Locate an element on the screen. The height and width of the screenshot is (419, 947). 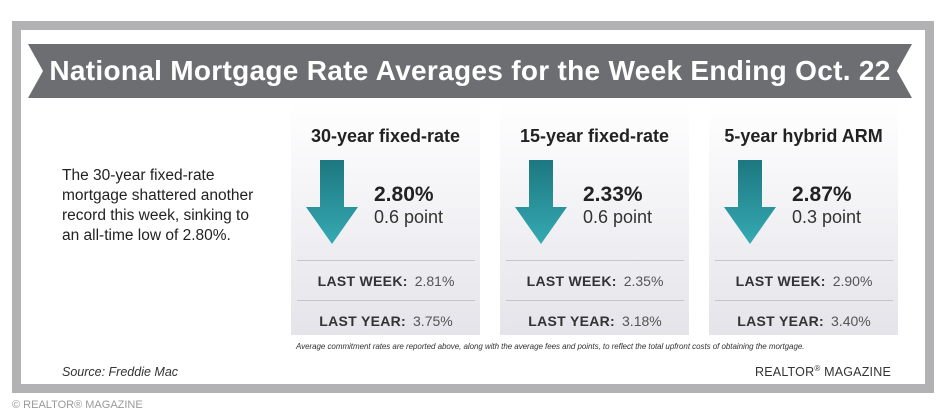
brand-logo-text: REALTOR® MAGAZINE is located at coordinates (817, 371).